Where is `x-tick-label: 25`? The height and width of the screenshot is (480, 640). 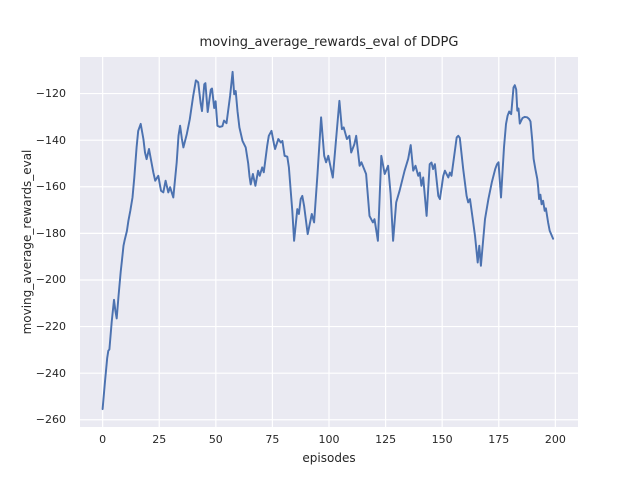
x-tick-label: 25 is located at coordinates (159, 439).